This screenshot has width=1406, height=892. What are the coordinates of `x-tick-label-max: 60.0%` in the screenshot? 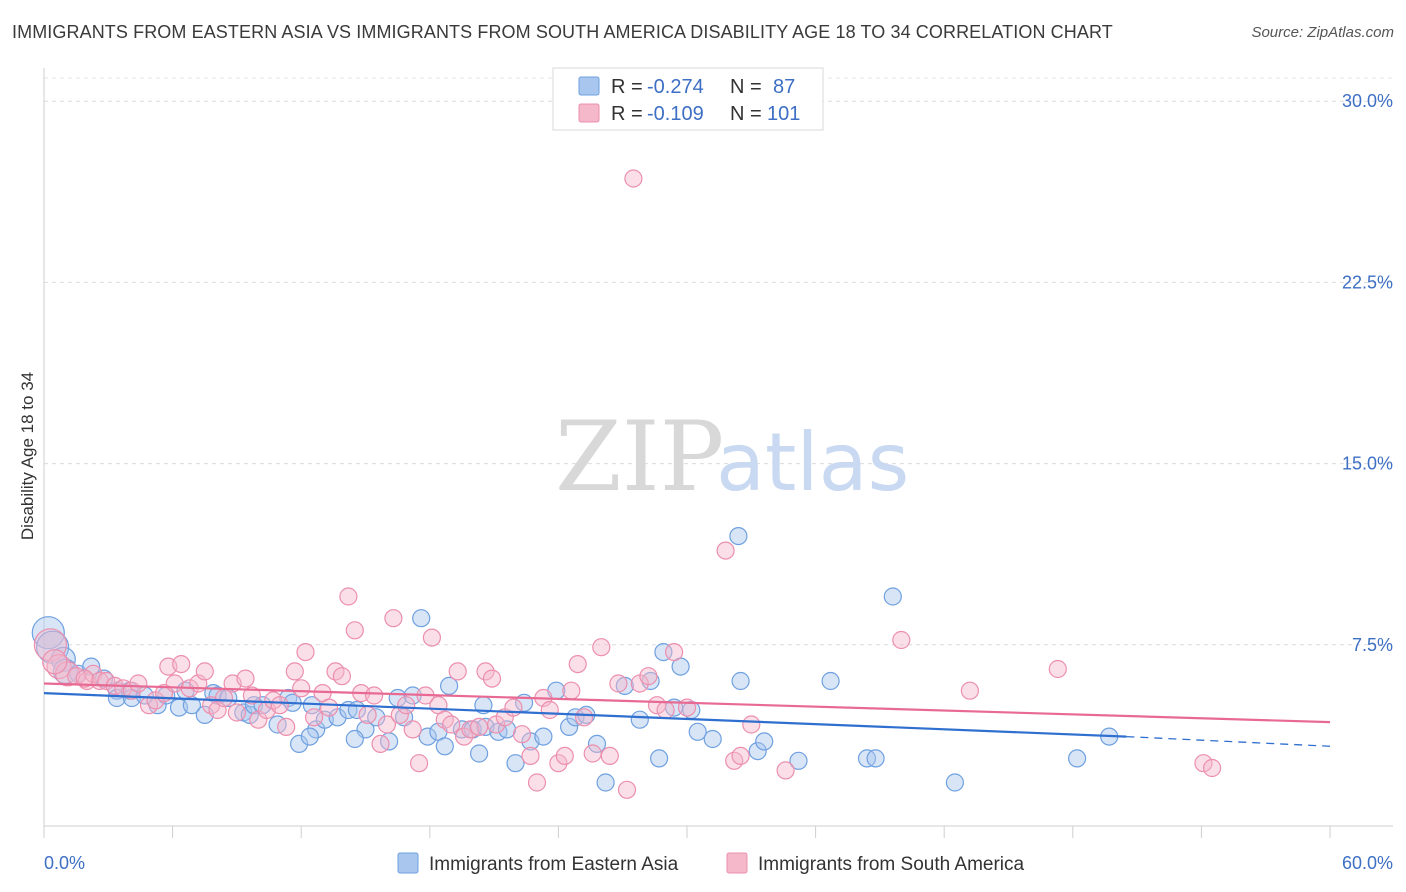 It's located at (1367, 863).